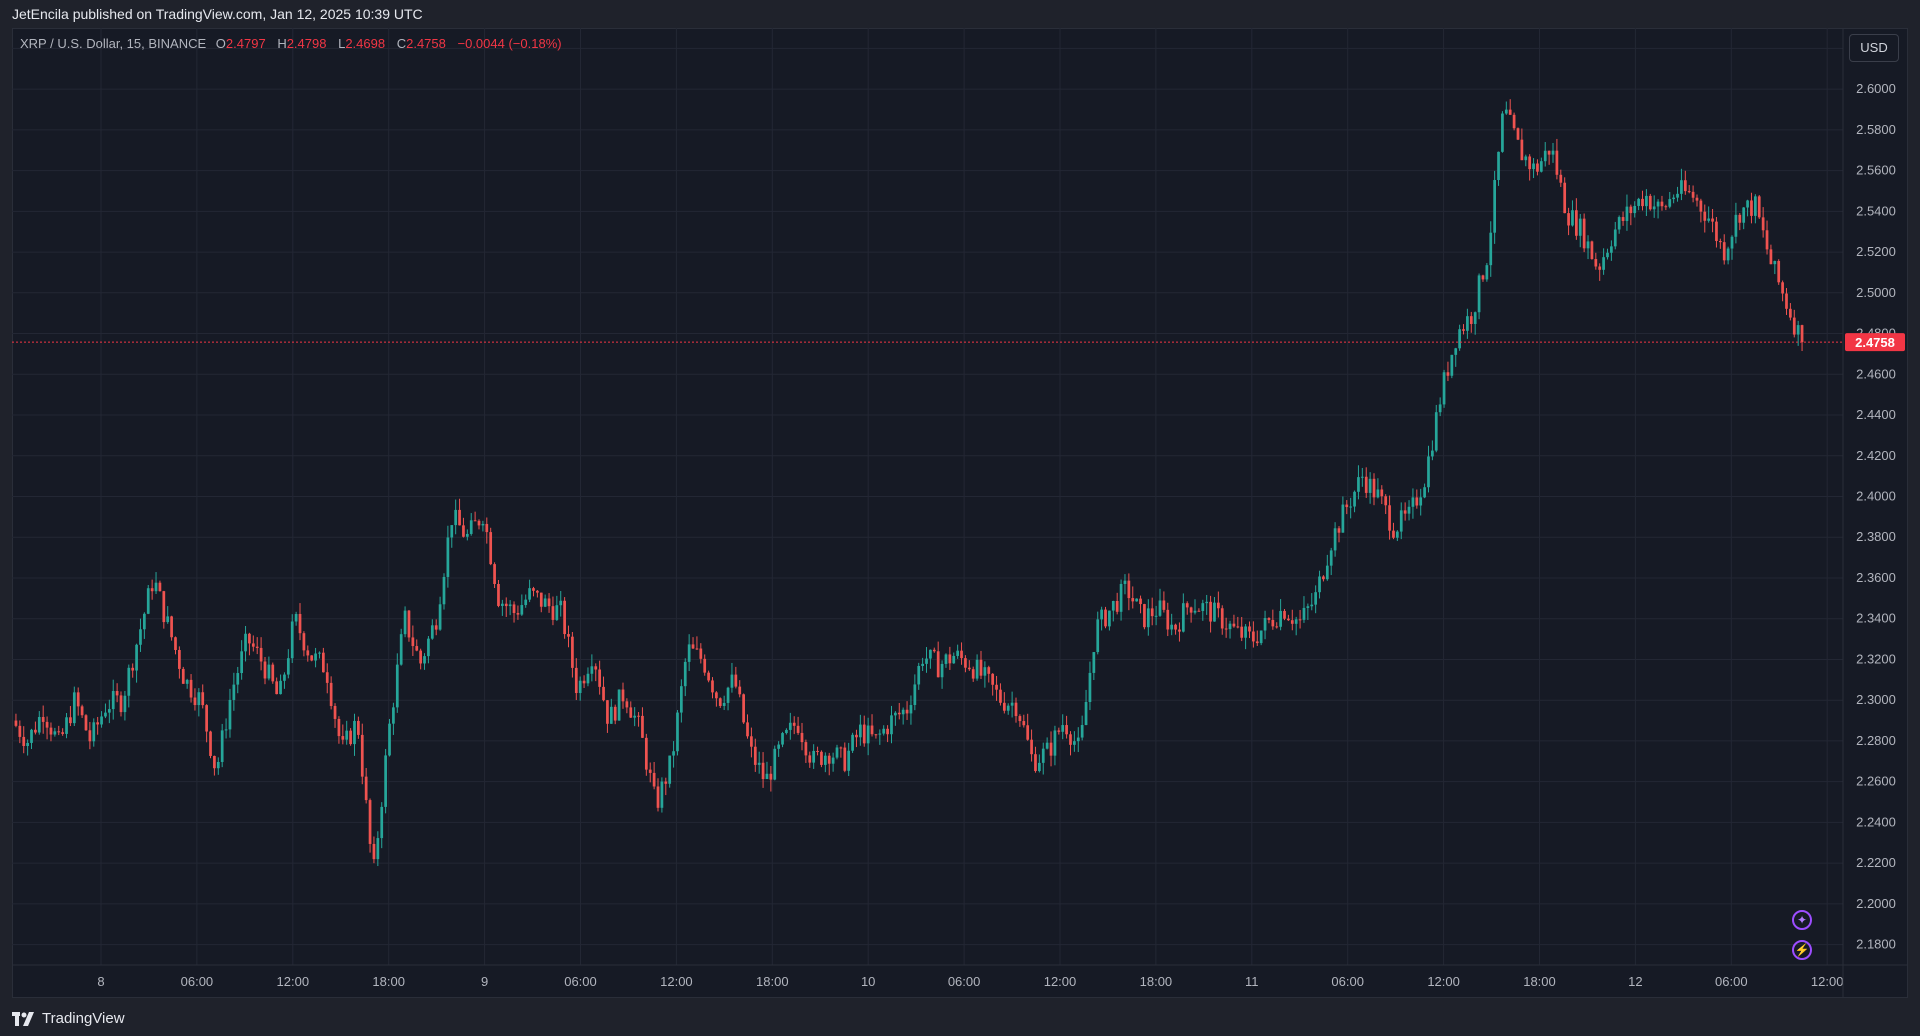 The image size is (1920, 1036). What do you see at coordinates (68, 1018) in the screenshot?
I see `tradingview-logo: TradingView` at bounding box center [68, 1018].